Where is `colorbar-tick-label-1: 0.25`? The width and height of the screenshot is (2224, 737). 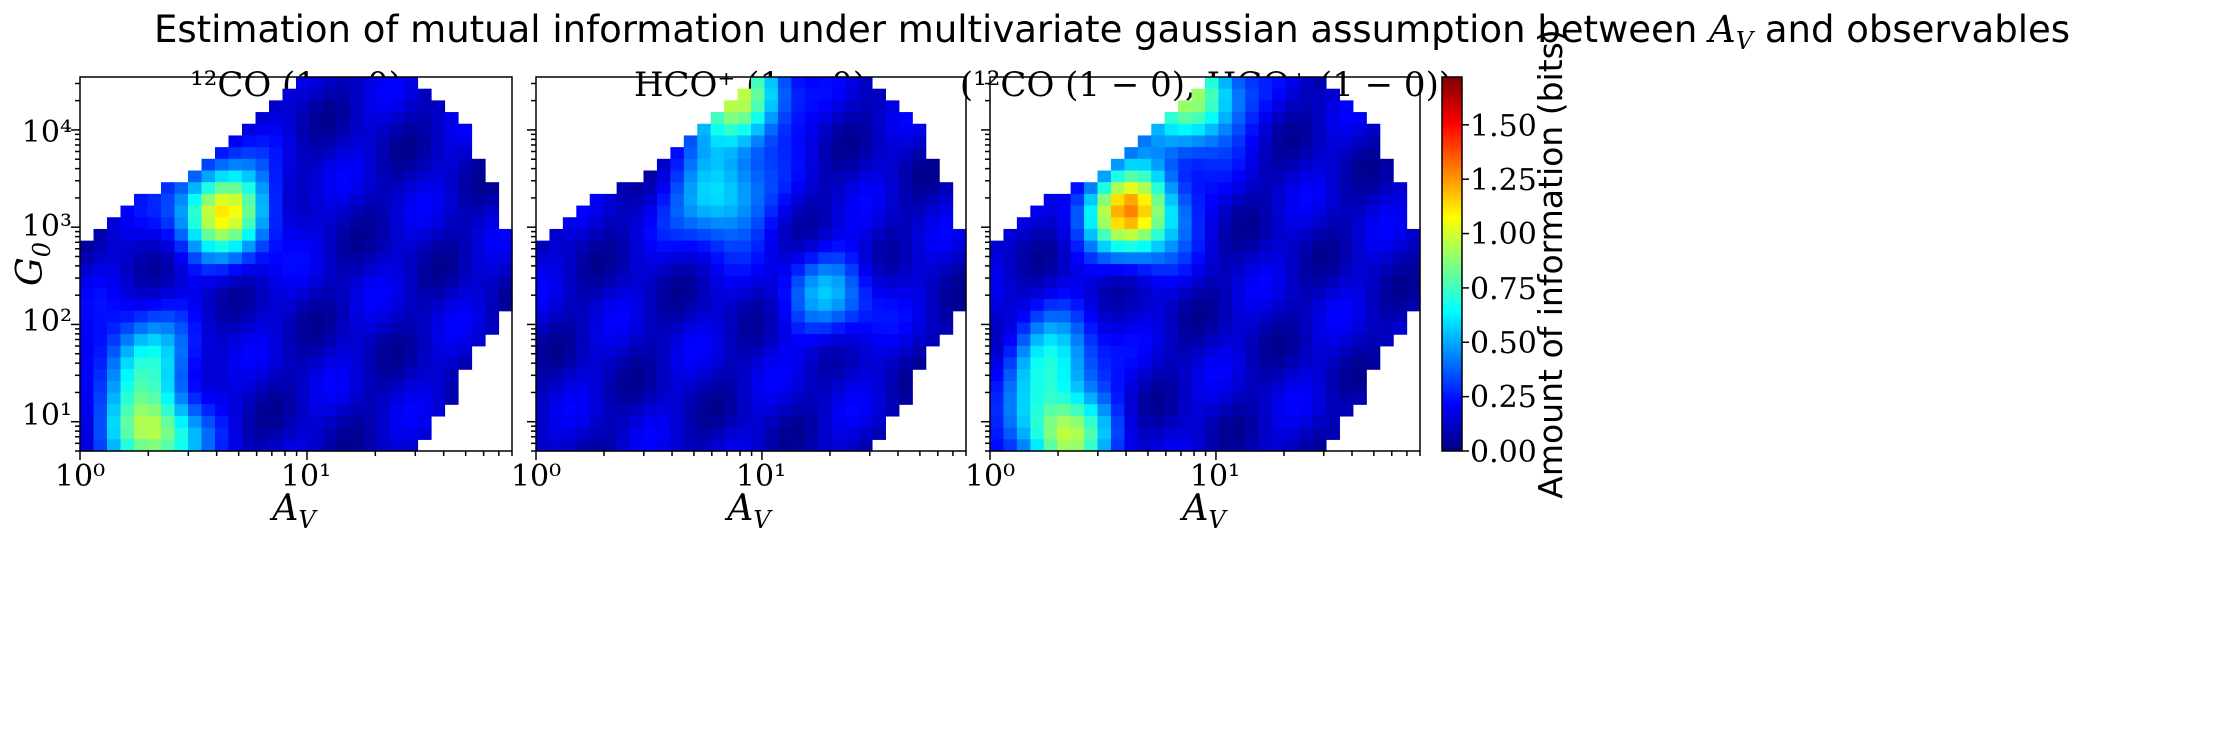 colorbar-tick-label-1: 0.25 is located at coordinates (1503, 397).